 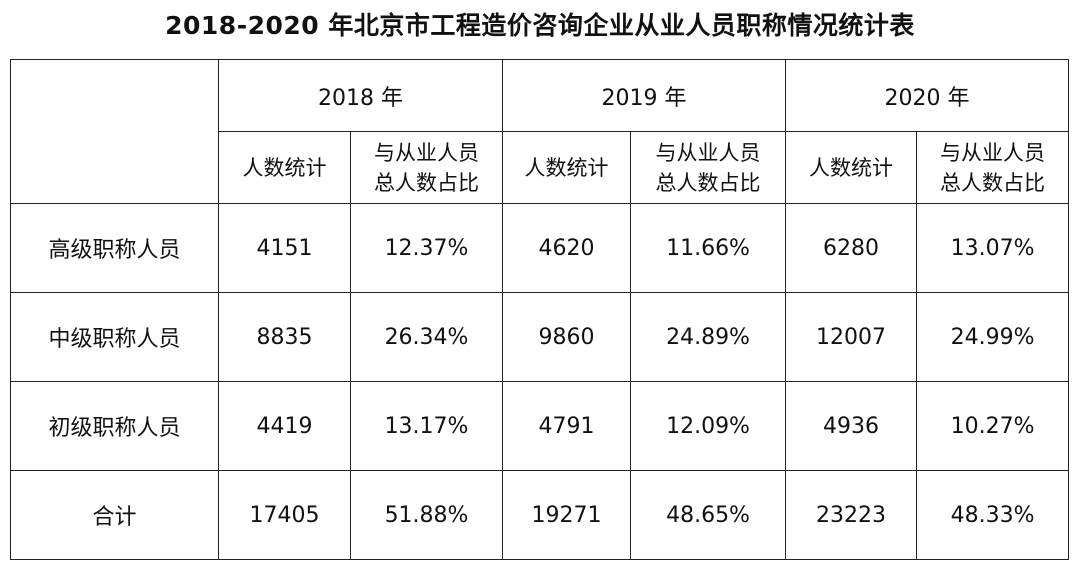 What do you see at coordinates (426, 515) in the screenshot?
I see `cell-total-2018-ratio: 51.88%` at bounding box center [426, 515].